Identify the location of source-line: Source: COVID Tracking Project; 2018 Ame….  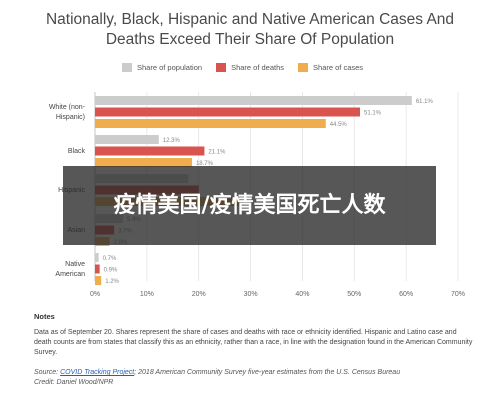
(254, 373).